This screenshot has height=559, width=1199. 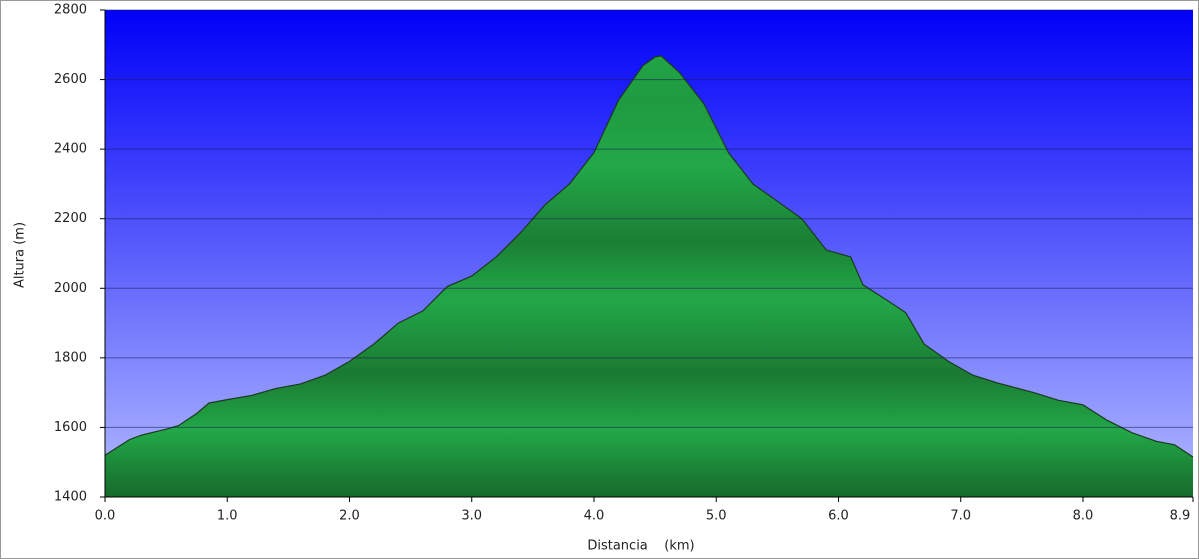 What do you see at coordinates (838, 516) in the screenshot?
I see `x-tick-label: 6.0` at bounding box center [838, 516].